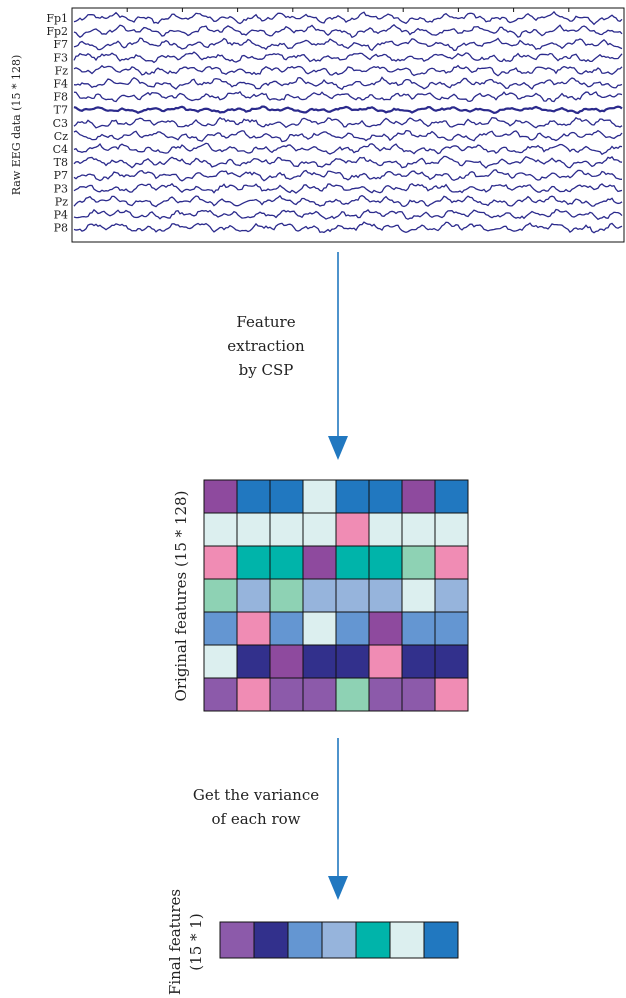 This screenshot has width=626, height=998. I want to click on step1-line-3: by CSP, so click(266, 370).